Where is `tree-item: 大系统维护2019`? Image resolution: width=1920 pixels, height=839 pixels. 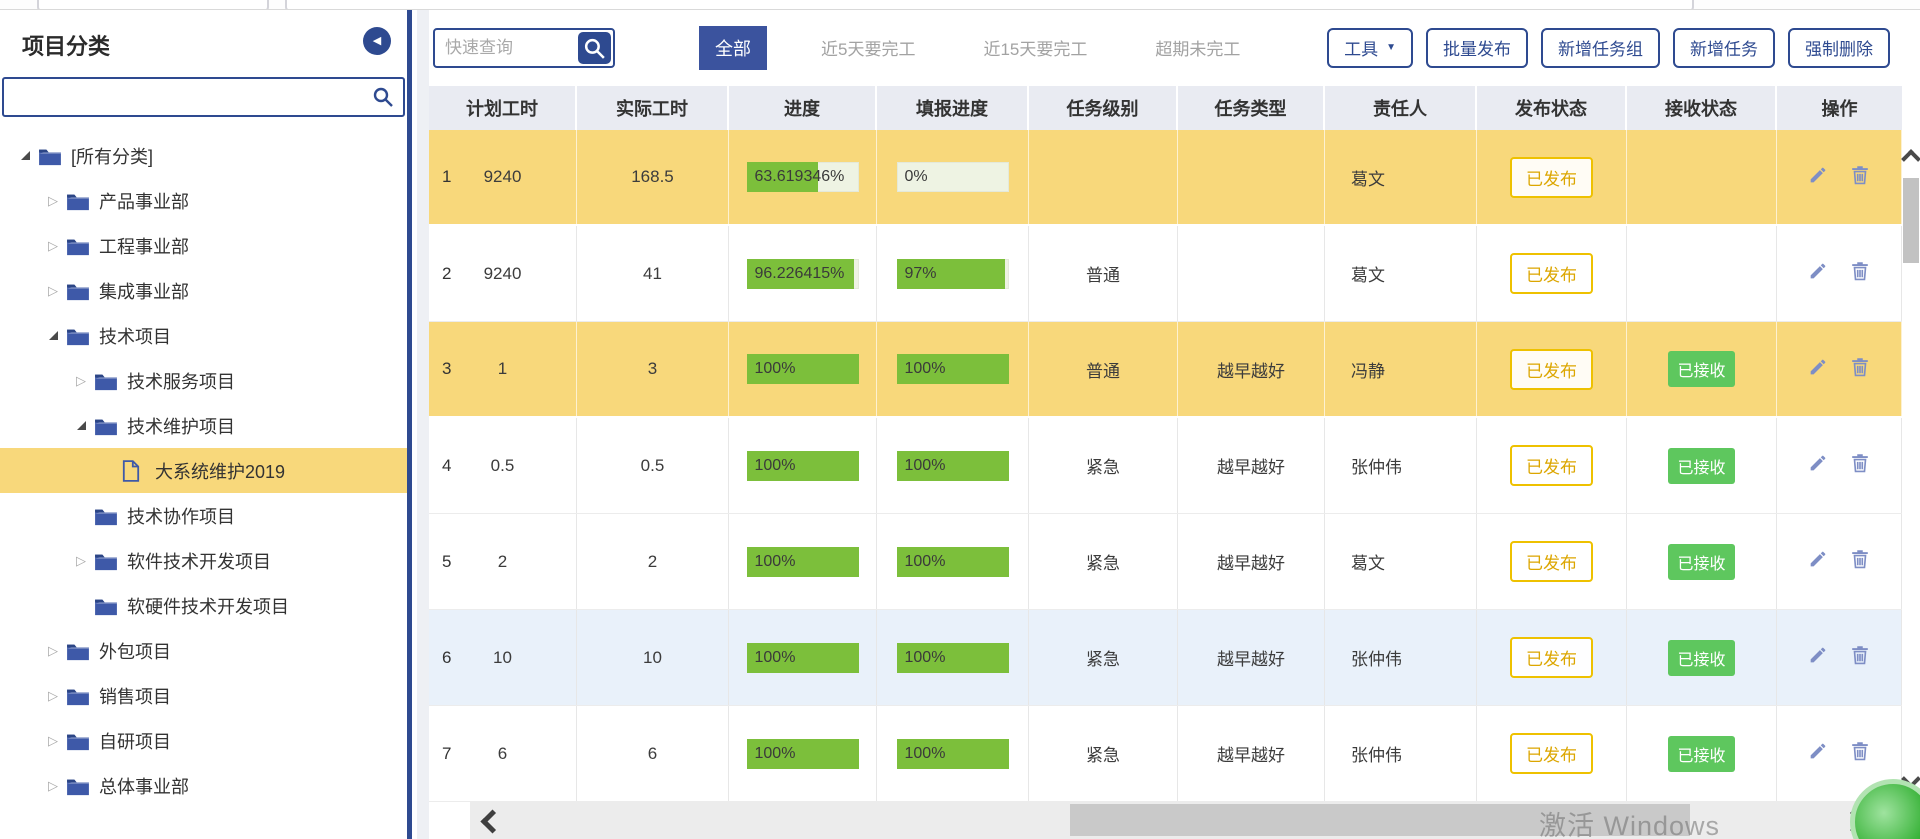 tree-item: 大系统维护2019 is located at coordinates (203, 470).